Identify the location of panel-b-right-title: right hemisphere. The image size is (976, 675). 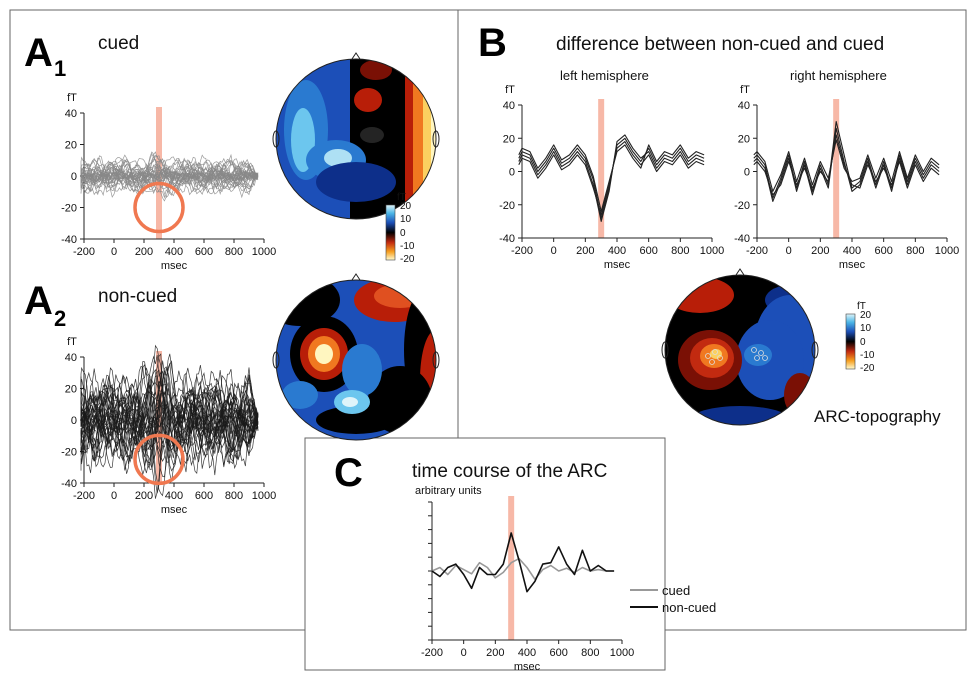
(838, 75).